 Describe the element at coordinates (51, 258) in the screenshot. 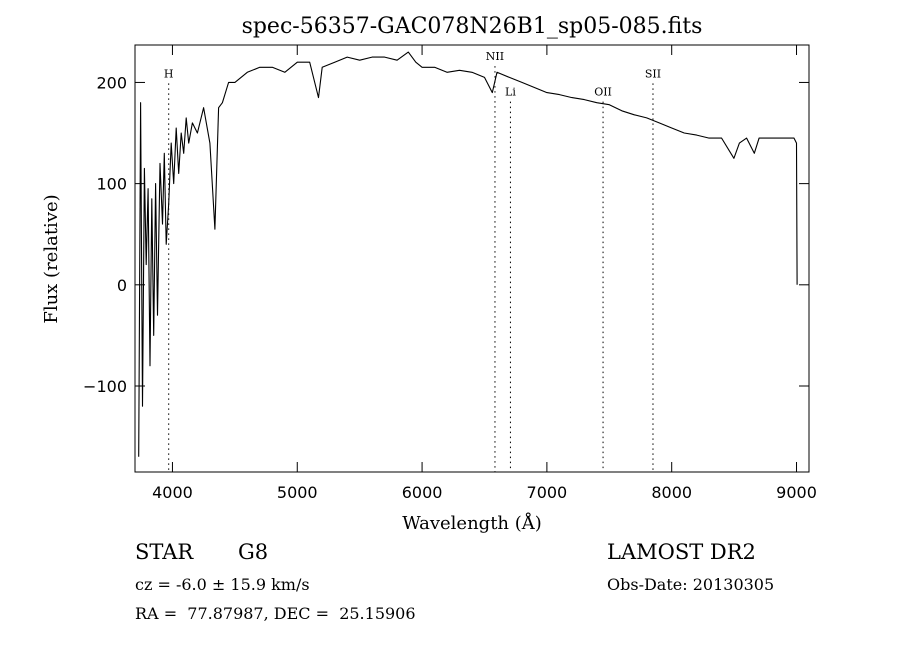

I see `y-axis-label: Flux (relative)` at that location.